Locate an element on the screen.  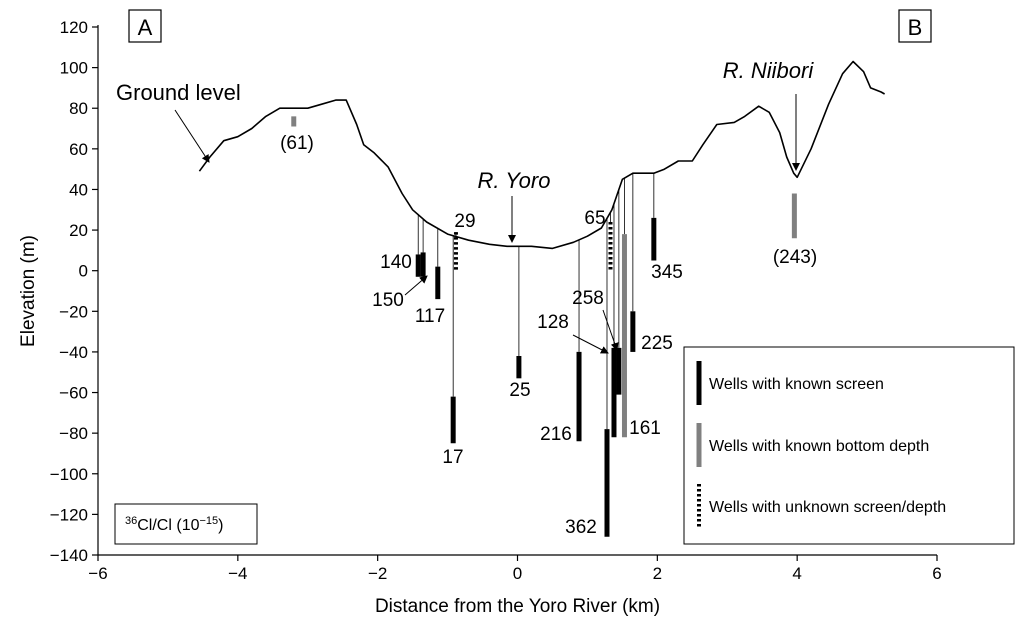
y-tick-label: 0 is located at coordinates (83, 271).